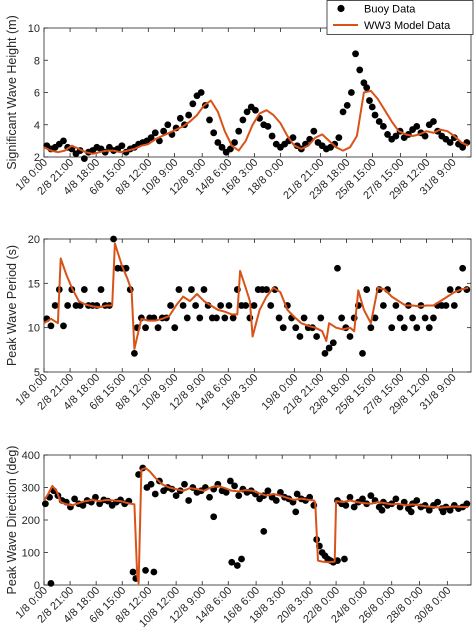 Image resolution: width=474 pixels, height=639 pixels. I want to click on legend: Buoy Data WW3 Model Data, so click(400, 17).